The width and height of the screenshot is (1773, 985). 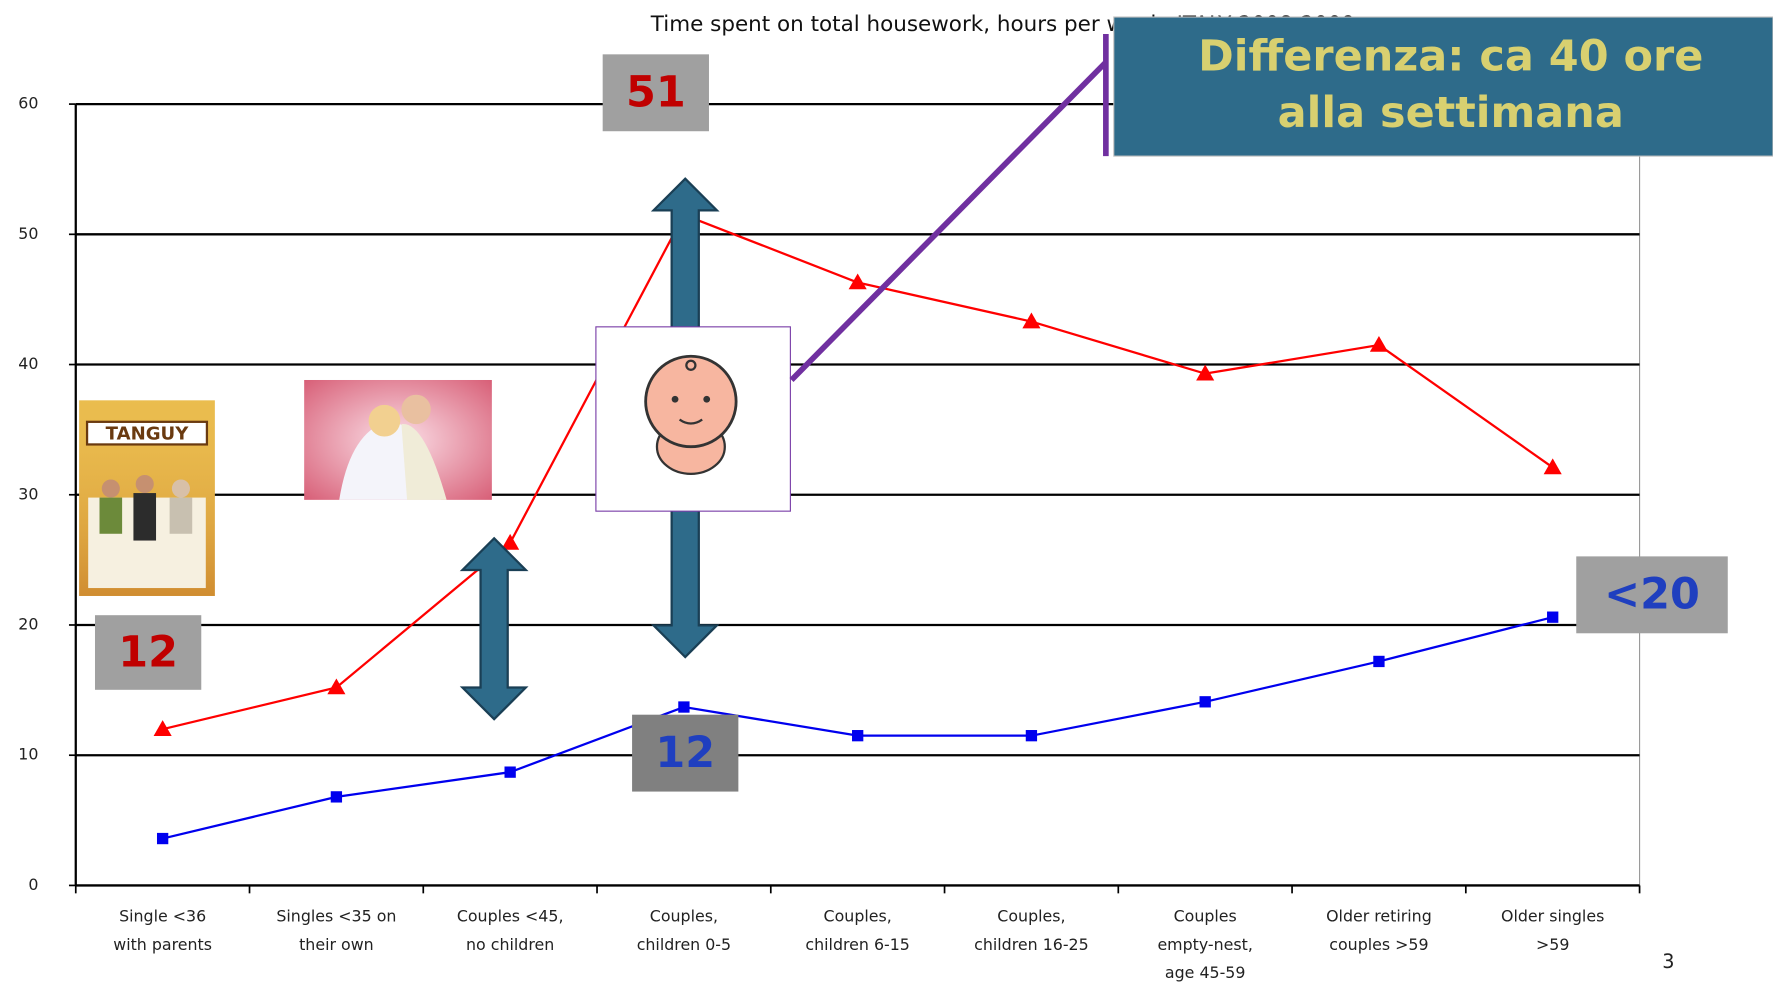 What do you see at coordinates (1450, 56) in the screenshot?
I see `callout-line: Differenza: ca 40 ore` at bounding box center [1450, 56].